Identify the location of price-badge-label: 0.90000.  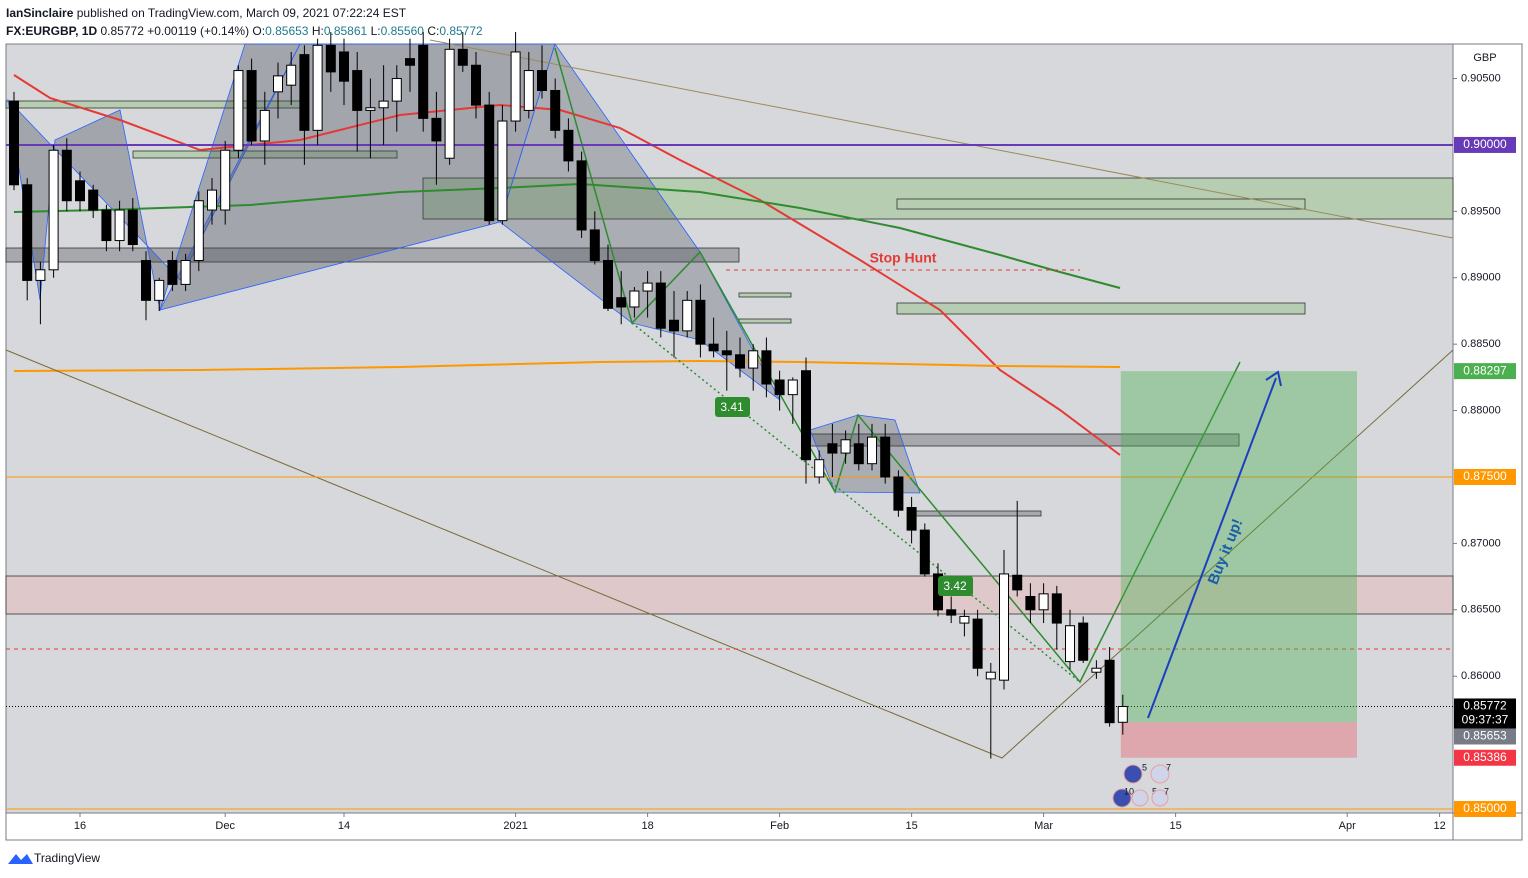
(1485, 144).